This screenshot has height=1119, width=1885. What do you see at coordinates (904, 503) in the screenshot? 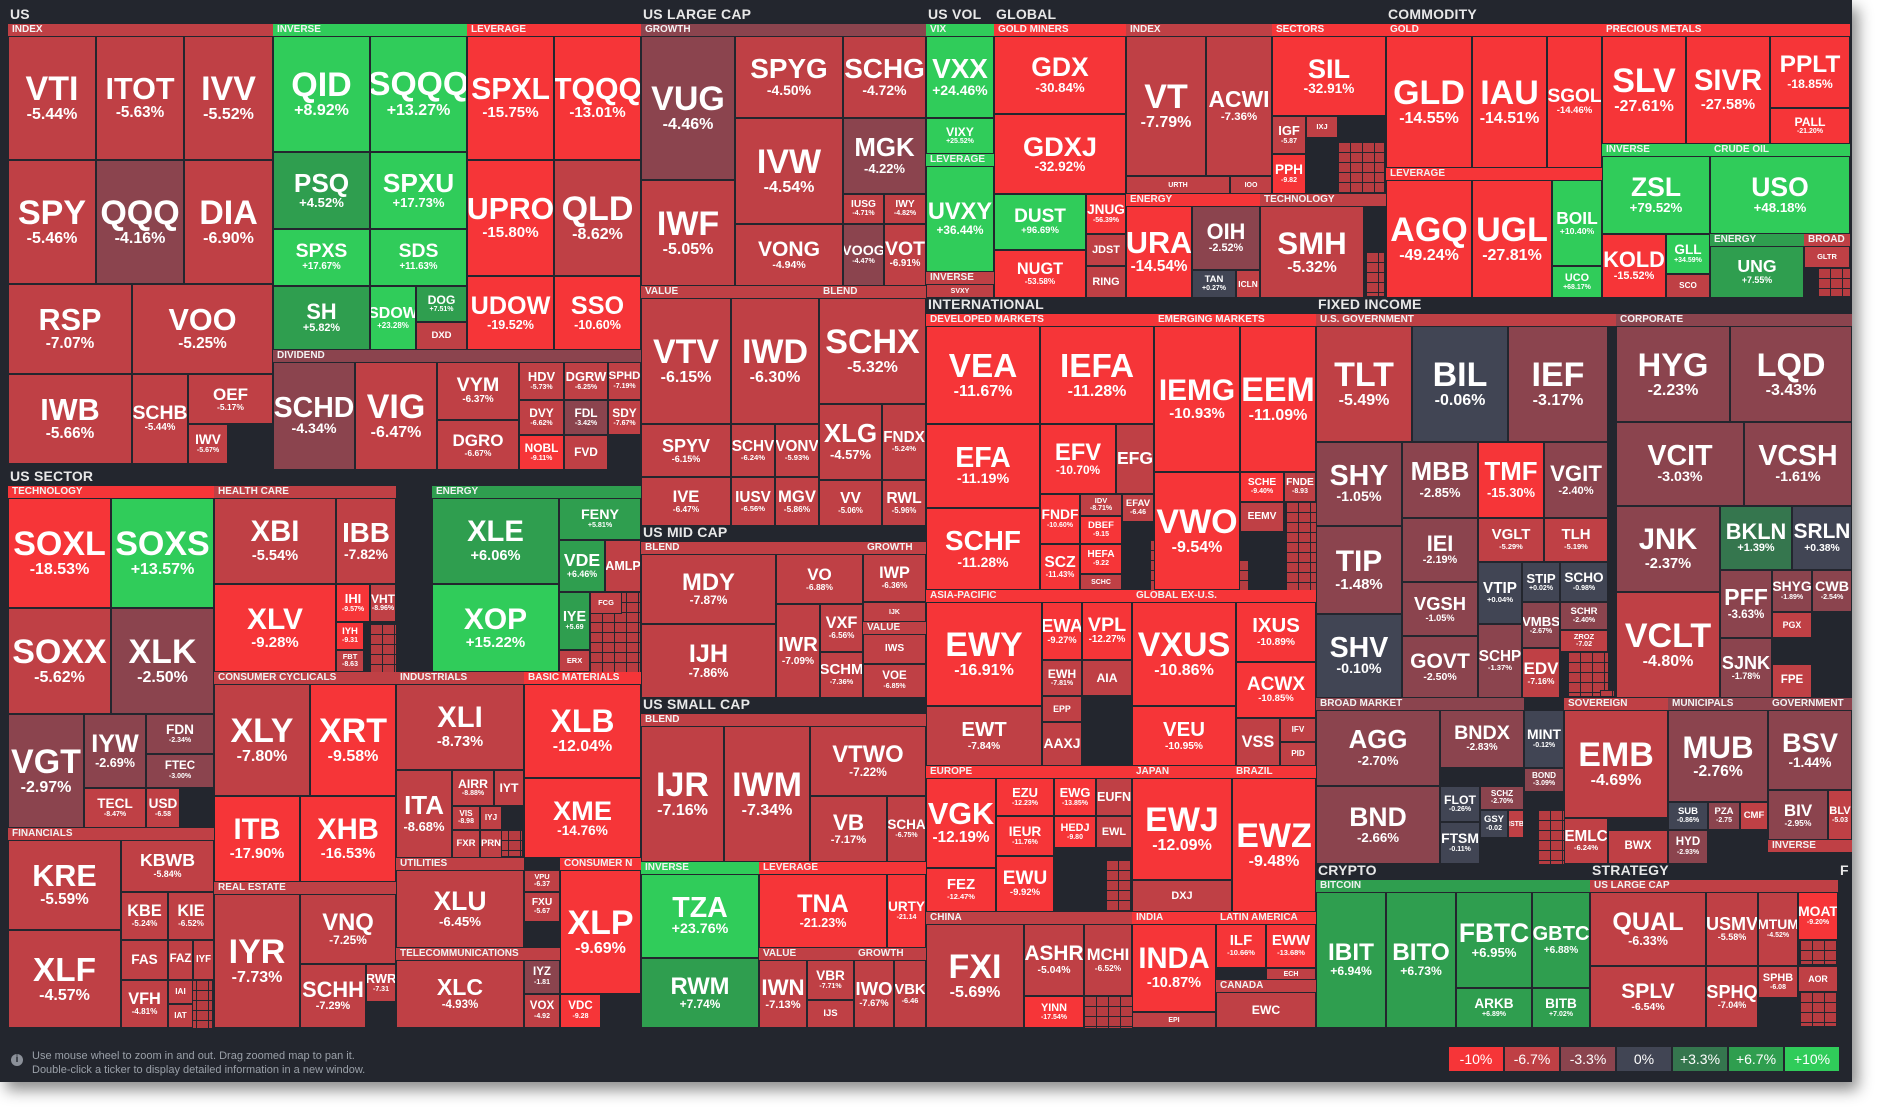
I see `ticker-tile-rwl: RWL -5.96%` at bounding box center [904, 503].